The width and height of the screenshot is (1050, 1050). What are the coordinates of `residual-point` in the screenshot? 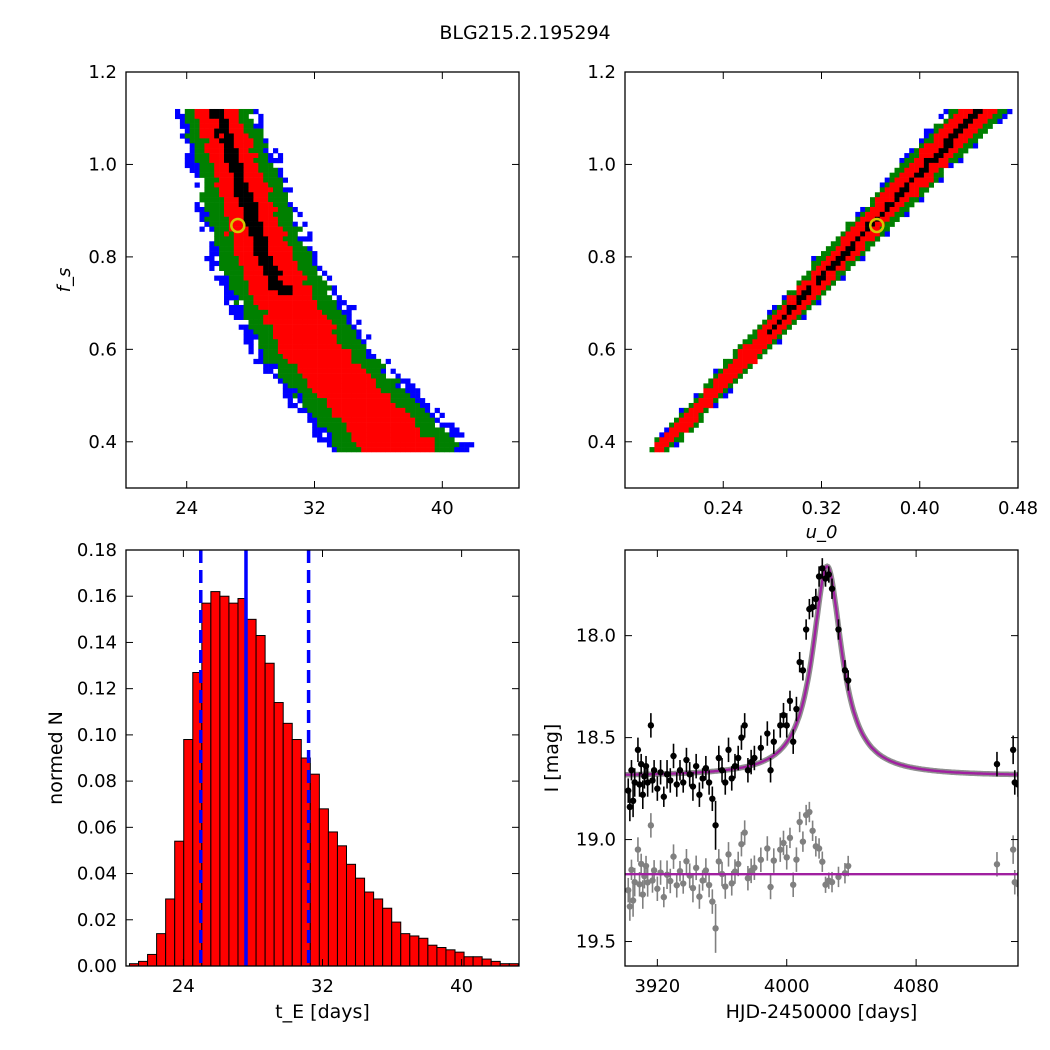 It's located at (706, 870).